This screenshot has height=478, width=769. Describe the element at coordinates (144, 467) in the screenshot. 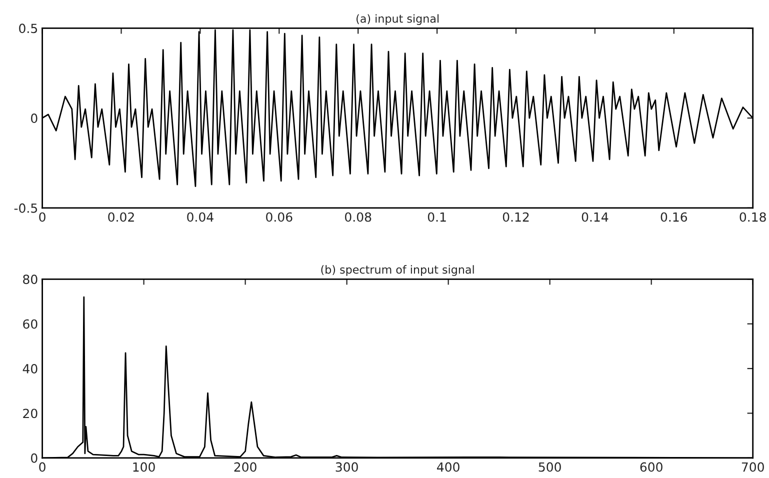

I see `x-tick-label: 100` at that location.